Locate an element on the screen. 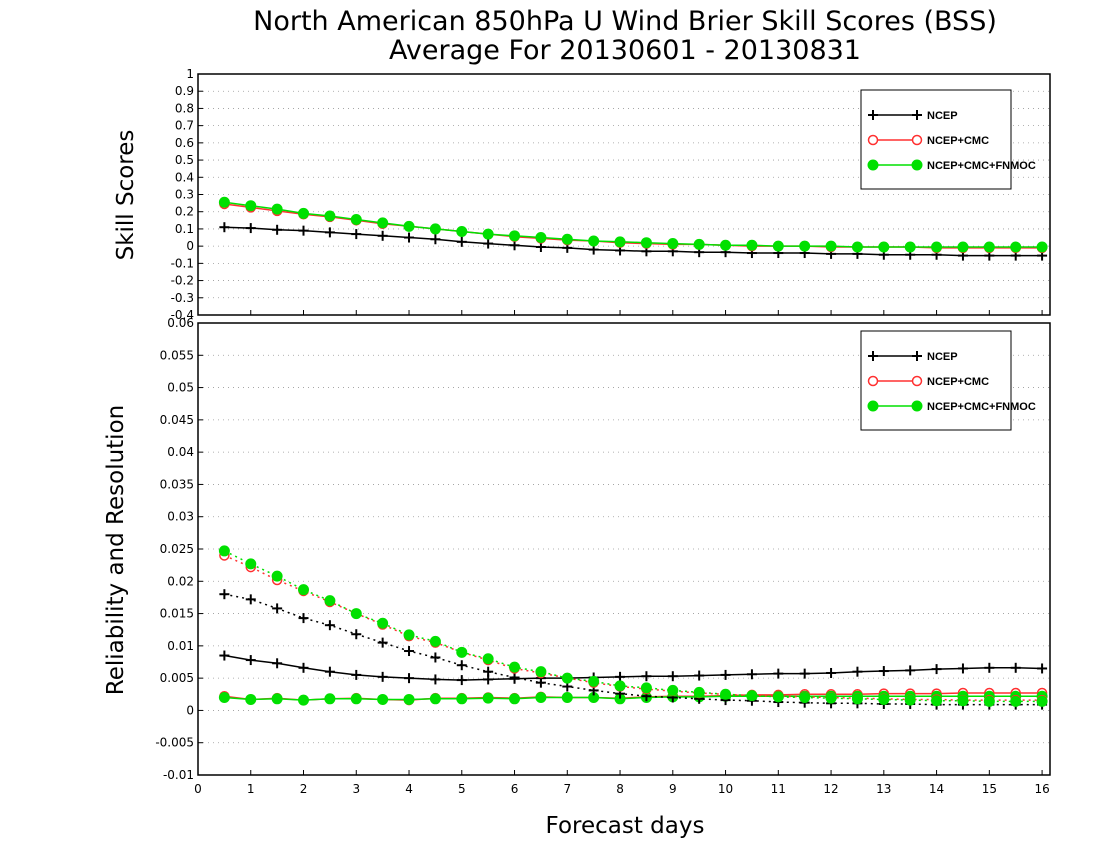 Image resolution: width=1100 pixels, height=850 pixels. bottom-xtick-label: 14 is located at coordinates (936, 789).